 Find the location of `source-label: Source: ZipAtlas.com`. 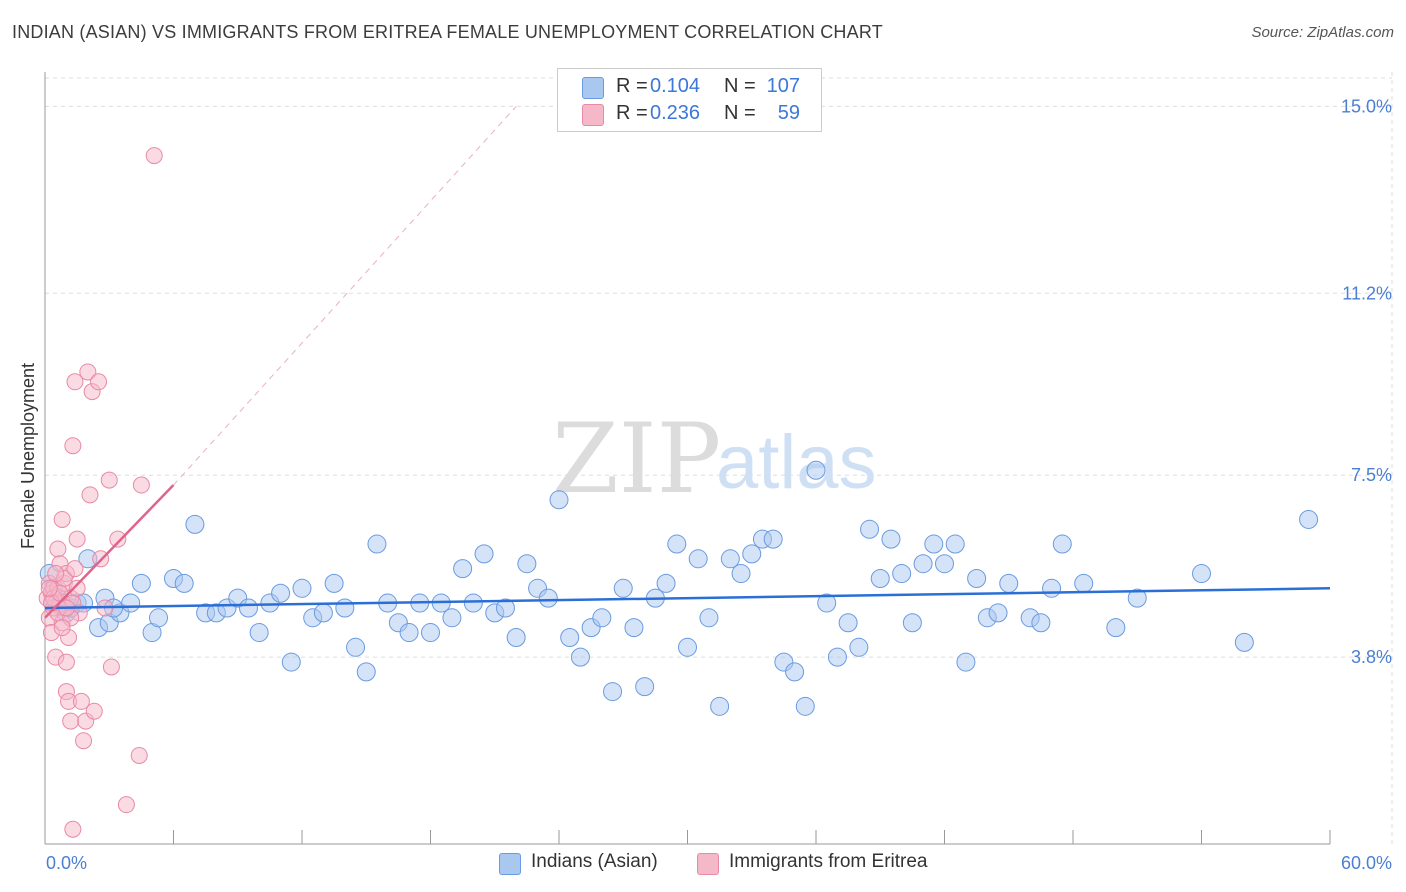

source-label: Source: ZipAtlas.com is located at coordinates (1322, 32).